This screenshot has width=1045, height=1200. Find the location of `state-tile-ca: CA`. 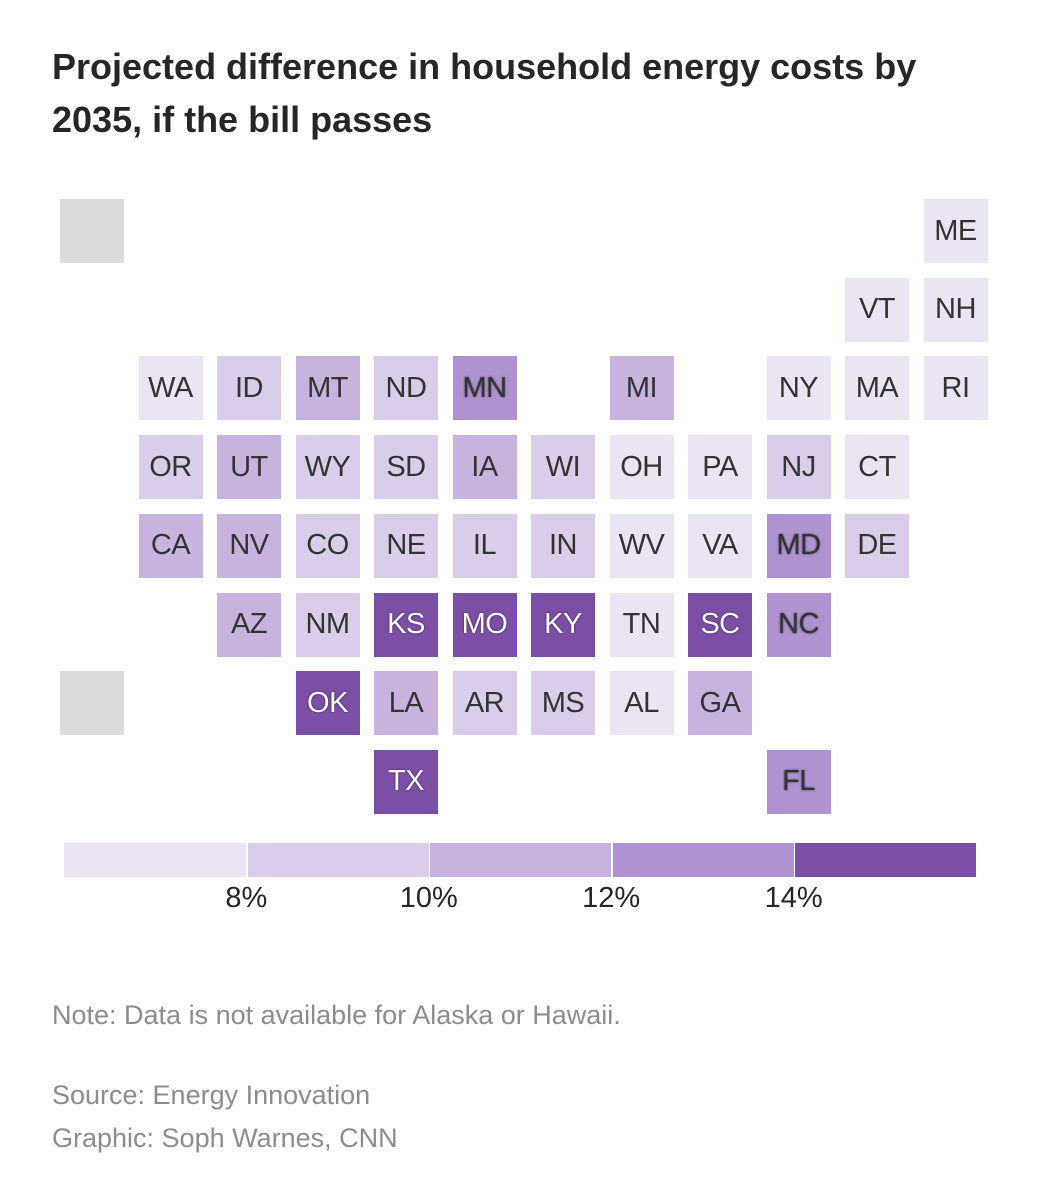

state-tile-ca: CA is located at coordinates (170, 545).